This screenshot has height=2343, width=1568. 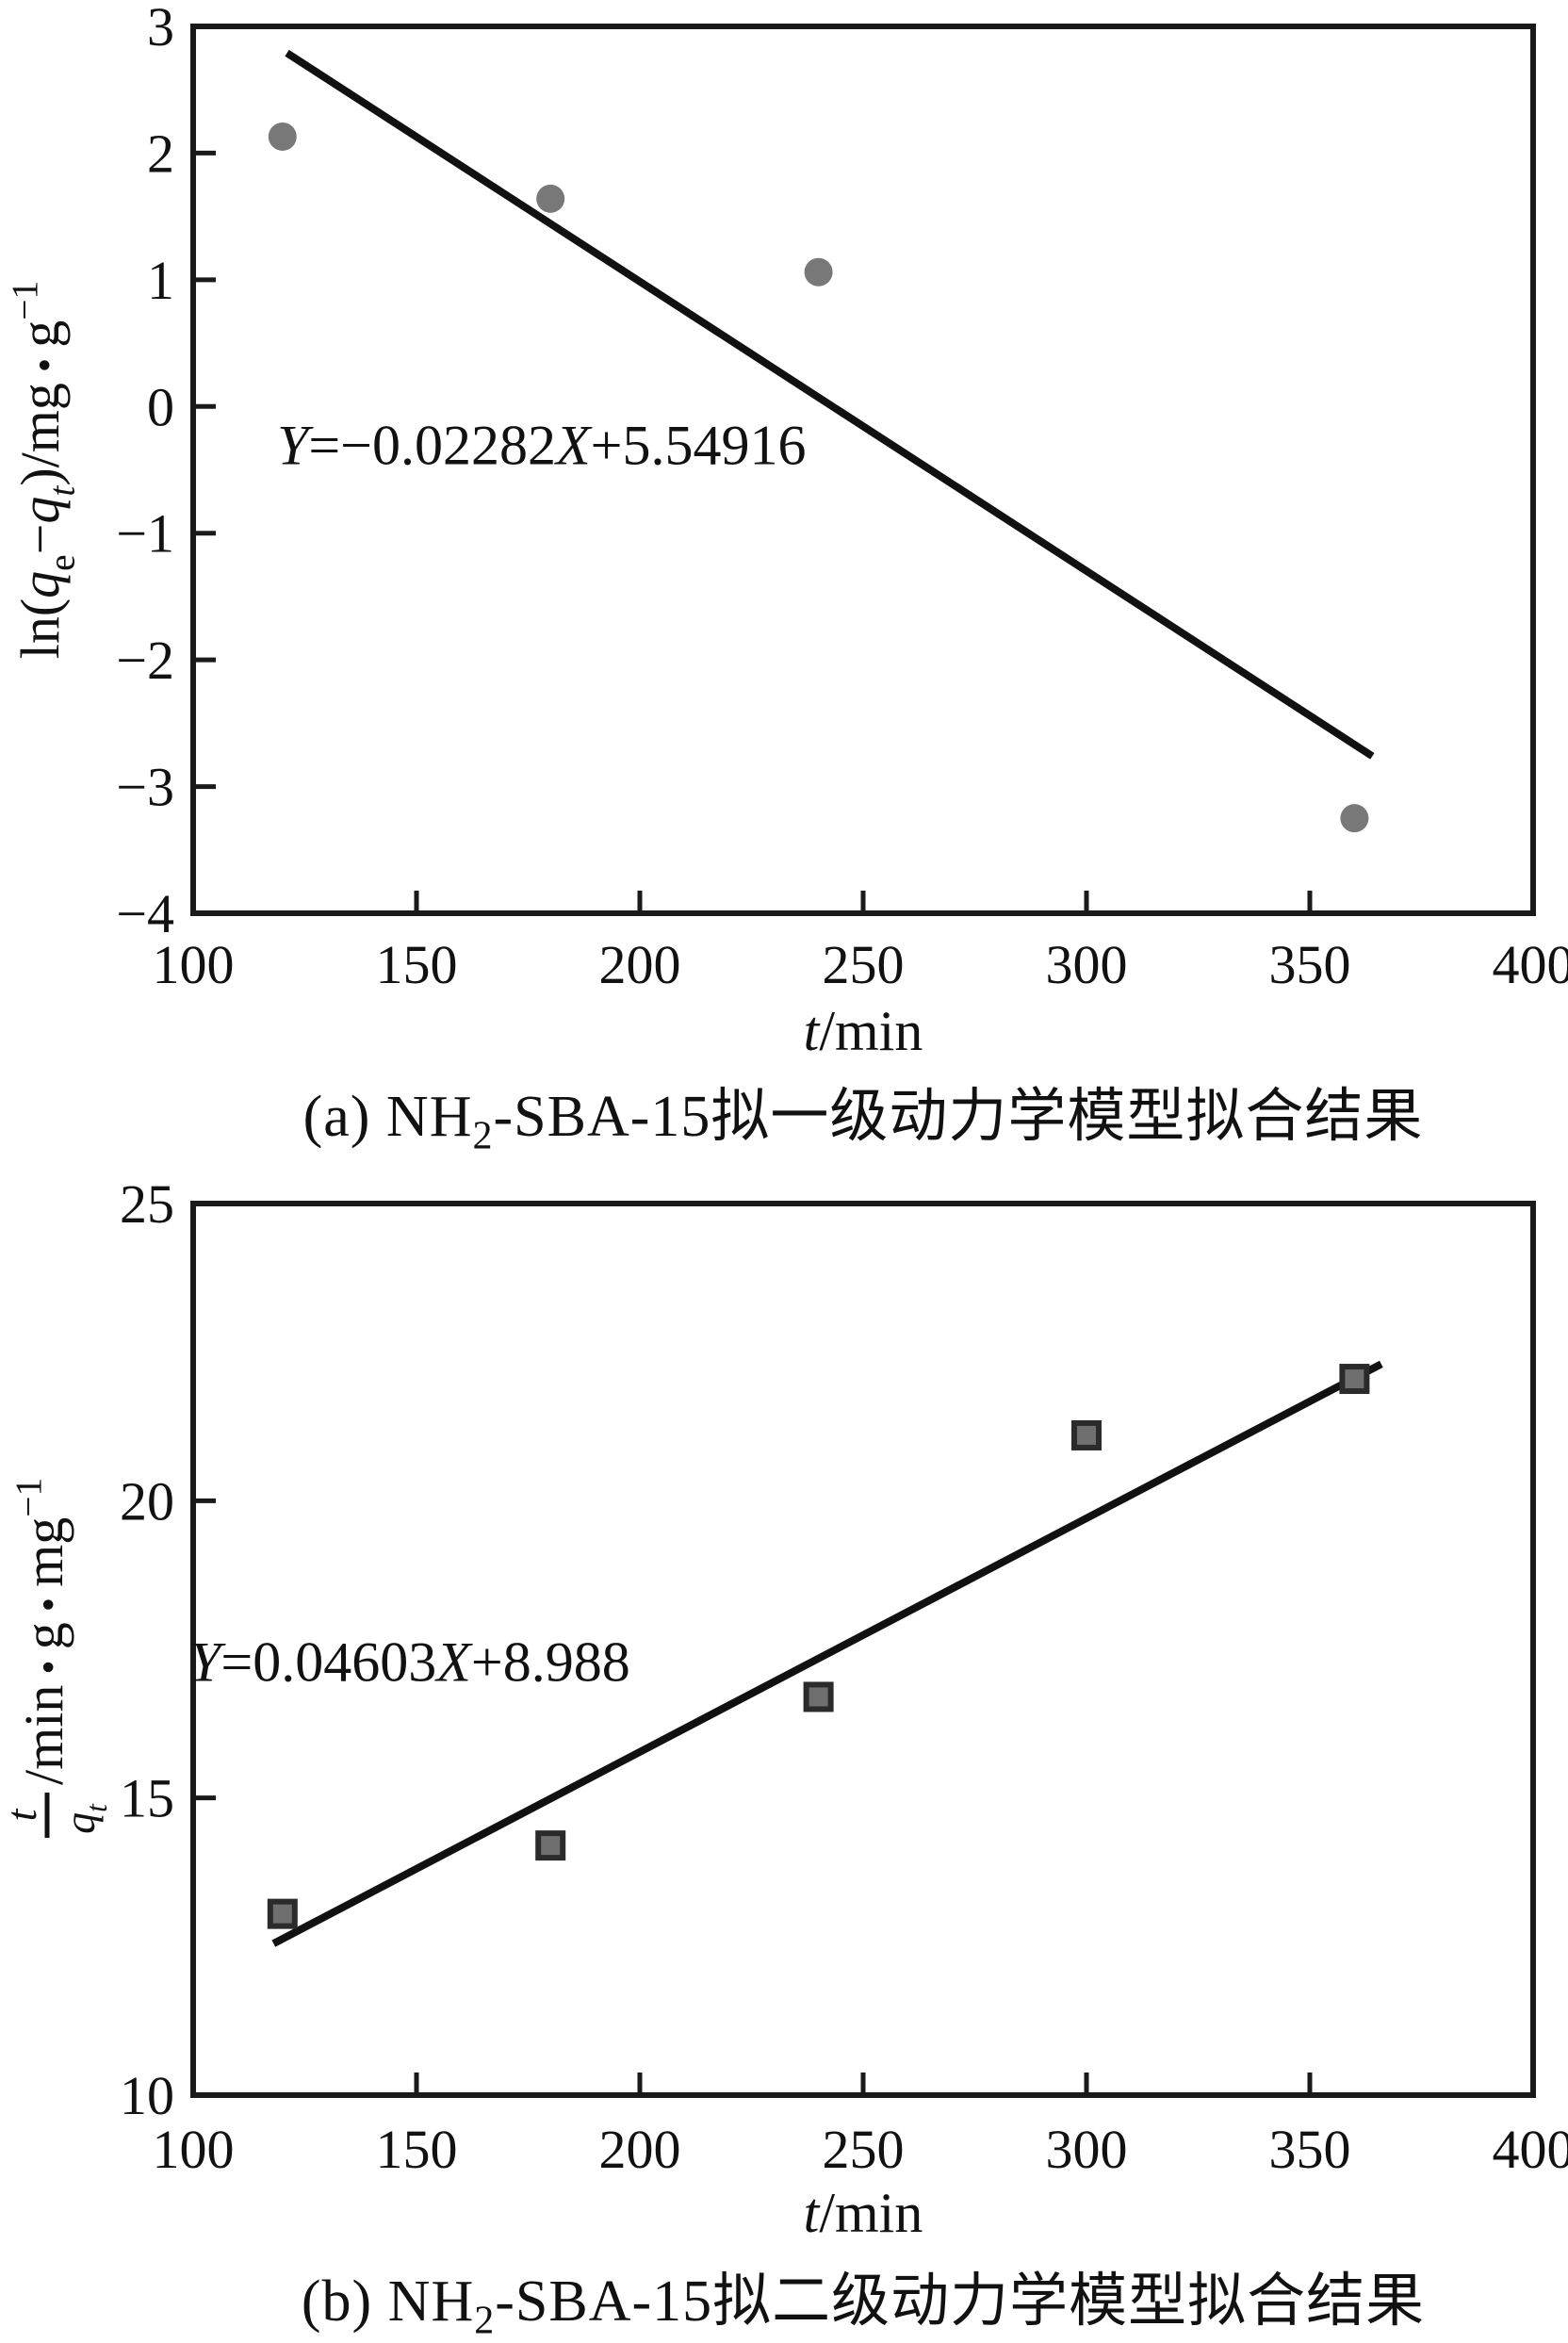 What do you see at coordinates (863, 1113) in the screenshot?
I see `caption-panel-a: (a) NH2-SBA-15拟一级动力学模型拟合结果` at bounding box center [863, 1113].